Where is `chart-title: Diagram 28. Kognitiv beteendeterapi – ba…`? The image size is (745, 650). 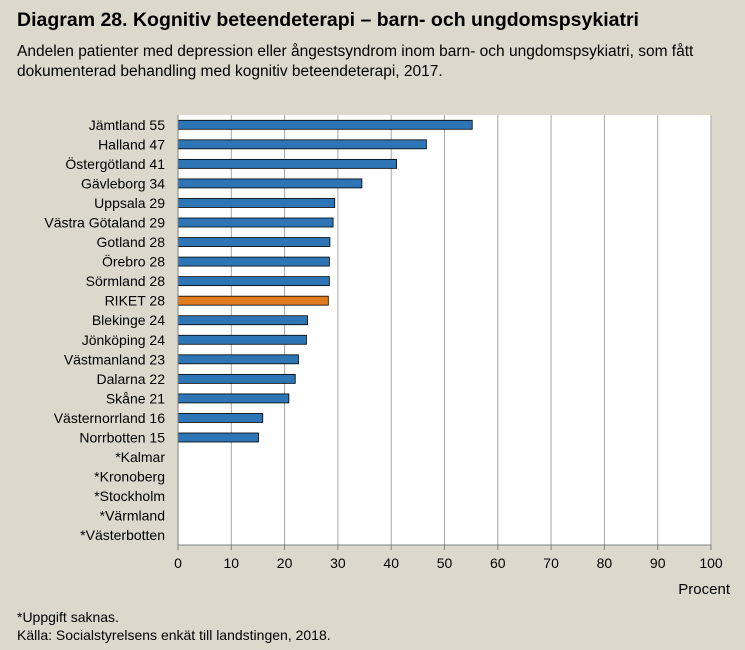
chart-title: Diagram 28. Kognitiv beteendeterapi – ba… is located at coordinates (328, 20).